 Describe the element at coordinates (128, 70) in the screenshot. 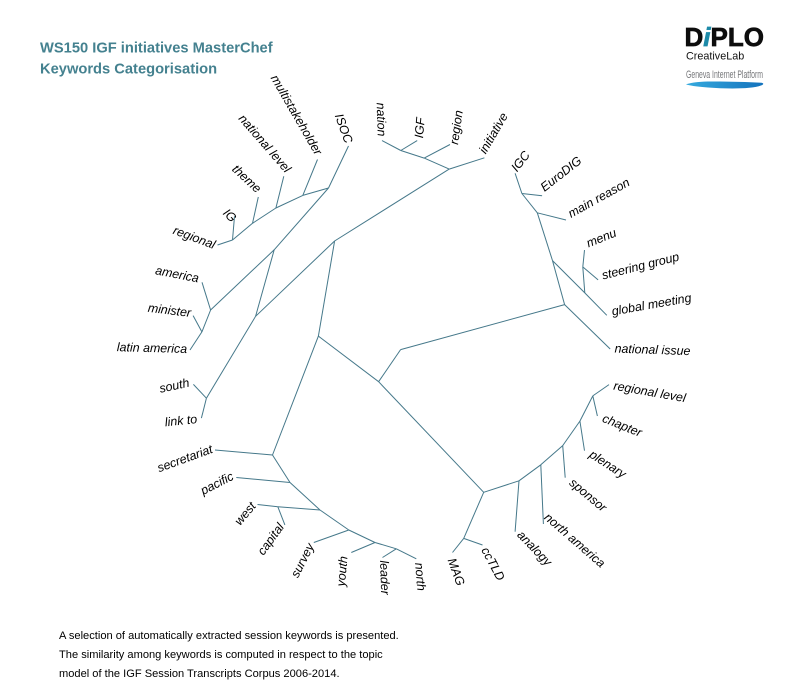

I see `svg-text: Keywords Categorisation` at that location.